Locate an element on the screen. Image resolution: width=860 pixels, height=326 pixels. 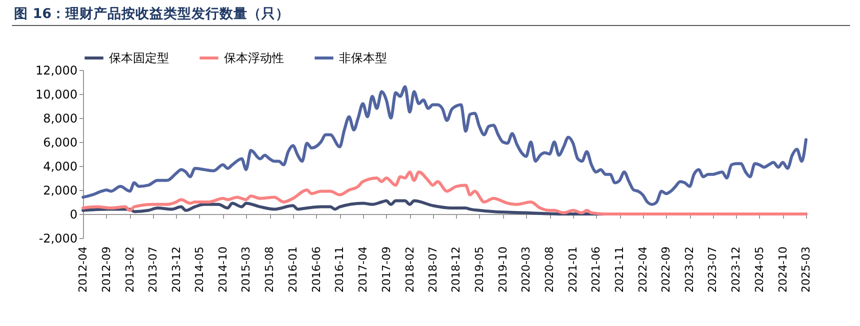
y-tick-label: 6,000 is located at coordinates (60, 143).